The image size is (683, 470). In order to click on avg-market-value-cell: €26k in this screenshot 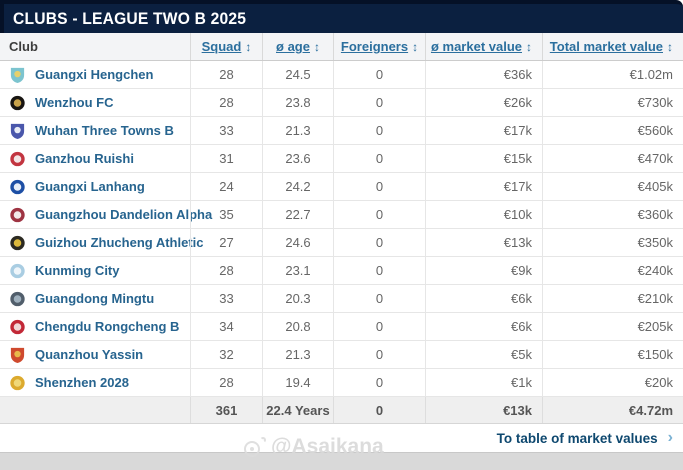, I will do `click(483, 102)`.